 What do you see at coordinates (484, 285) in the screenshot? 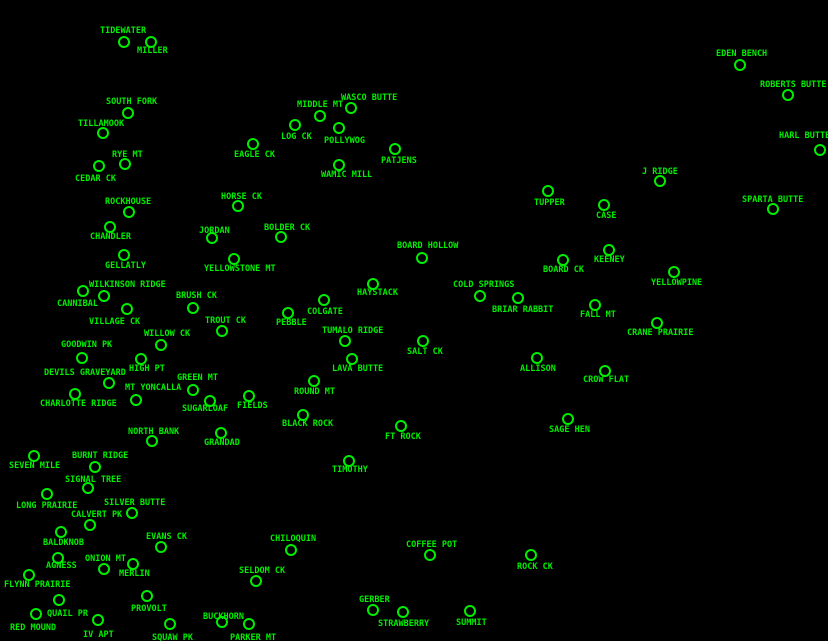
I see `station-label: COLD SPRINGS` at bounding box center [484, 285].